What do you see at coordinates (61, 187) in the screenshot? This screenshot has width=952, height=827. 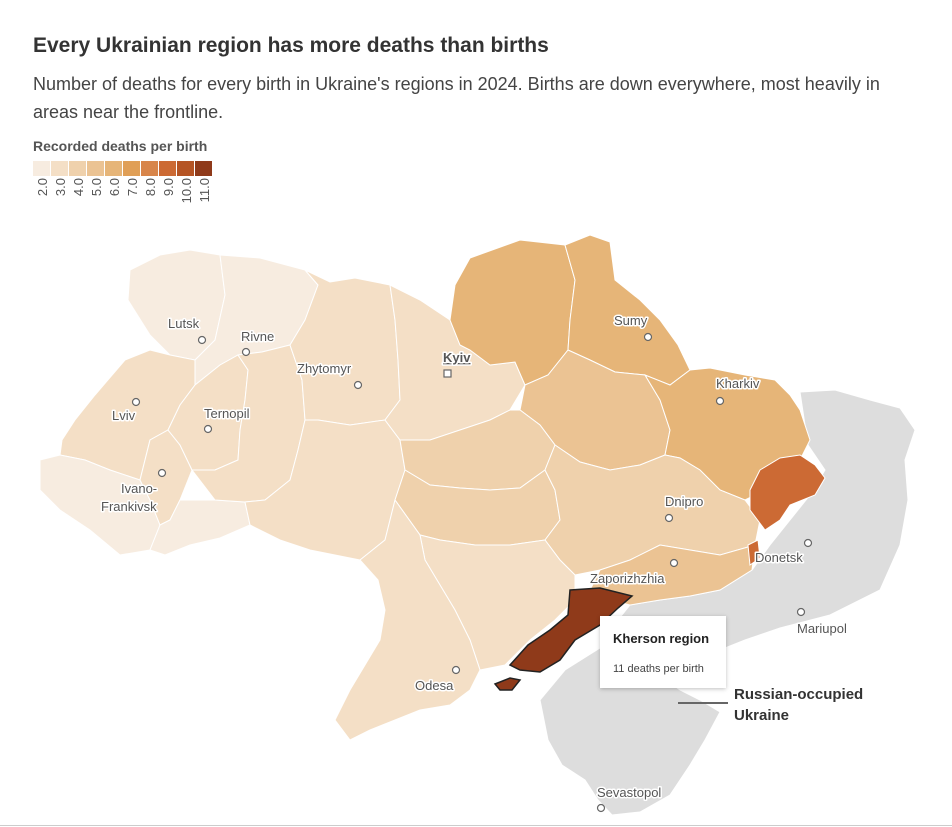 I see `legend-tick-label: 3.0` at bounding box center [61, 187].